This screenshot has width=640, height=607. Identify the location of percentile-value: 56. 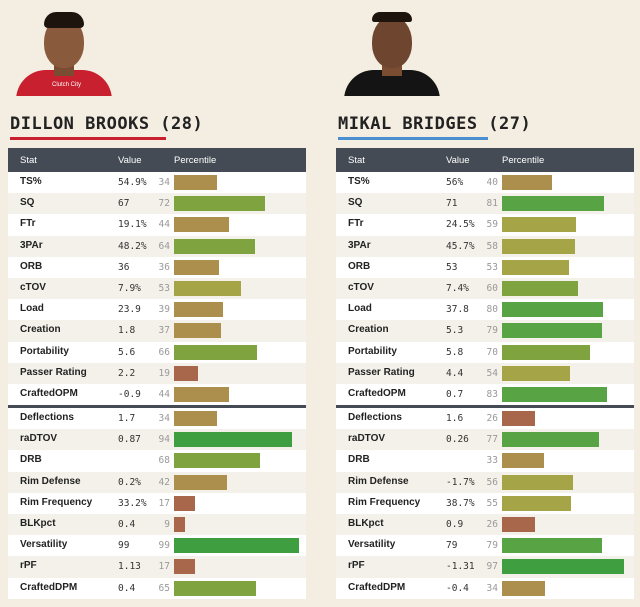
(492, 482).